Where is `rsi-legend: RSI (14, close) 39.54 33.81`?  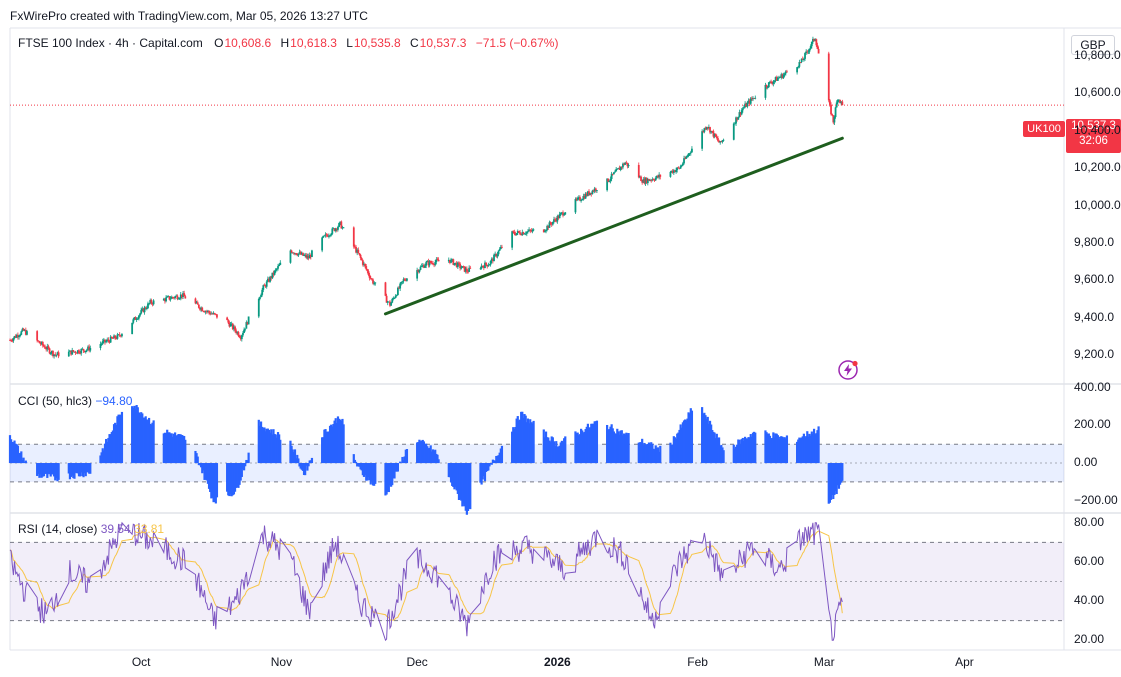 rsi-legend: RSI (14, close) 39.54 33.81 is located at coordinates (91, 529).